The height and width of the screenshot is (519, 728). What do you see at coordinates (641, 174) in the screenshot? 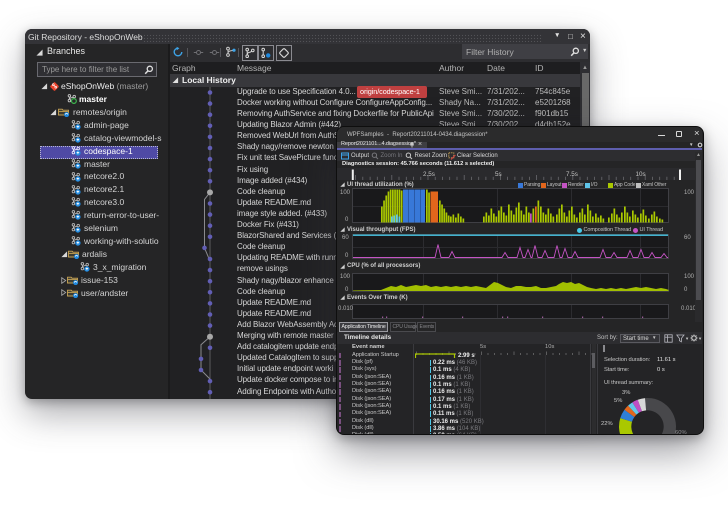
I see `svg-text: 10s` at bounding box center [641, 174].